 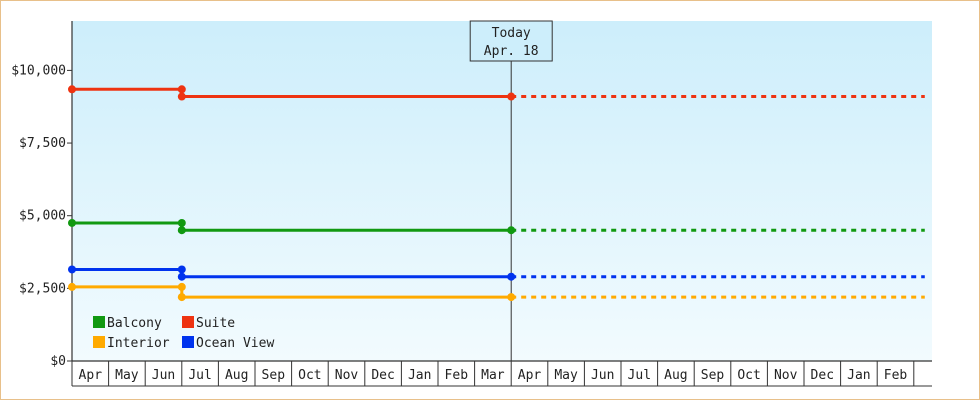 I want to click on today-box, so click(x=511, y=41).